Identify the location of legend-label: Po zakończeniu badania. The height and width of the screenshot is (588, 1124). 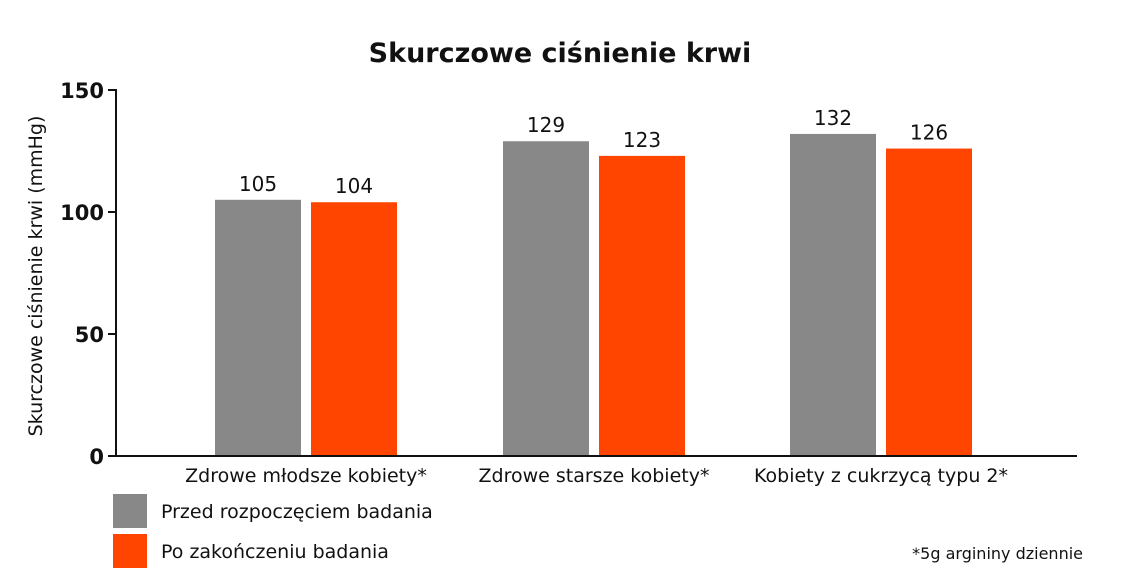
(275, 552).